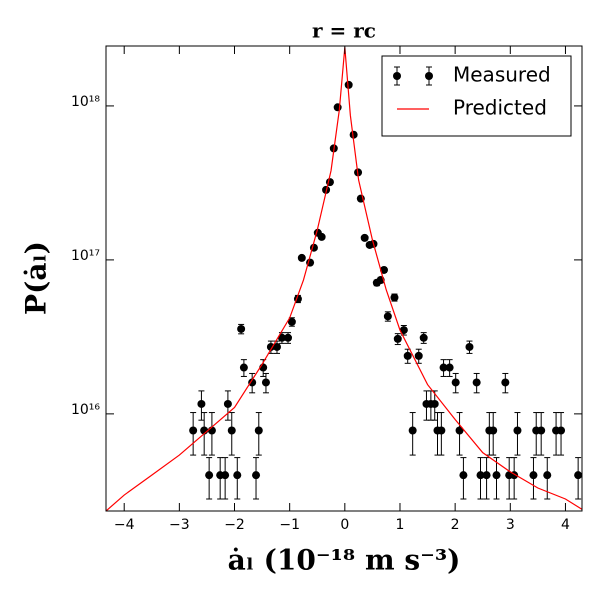 Image resolution: width=600 pixels, height=600 pixels. Describe the element at coordinates (85, 102) in the screenshot. I see `y-tick-label: 10¹⁸` at that location.